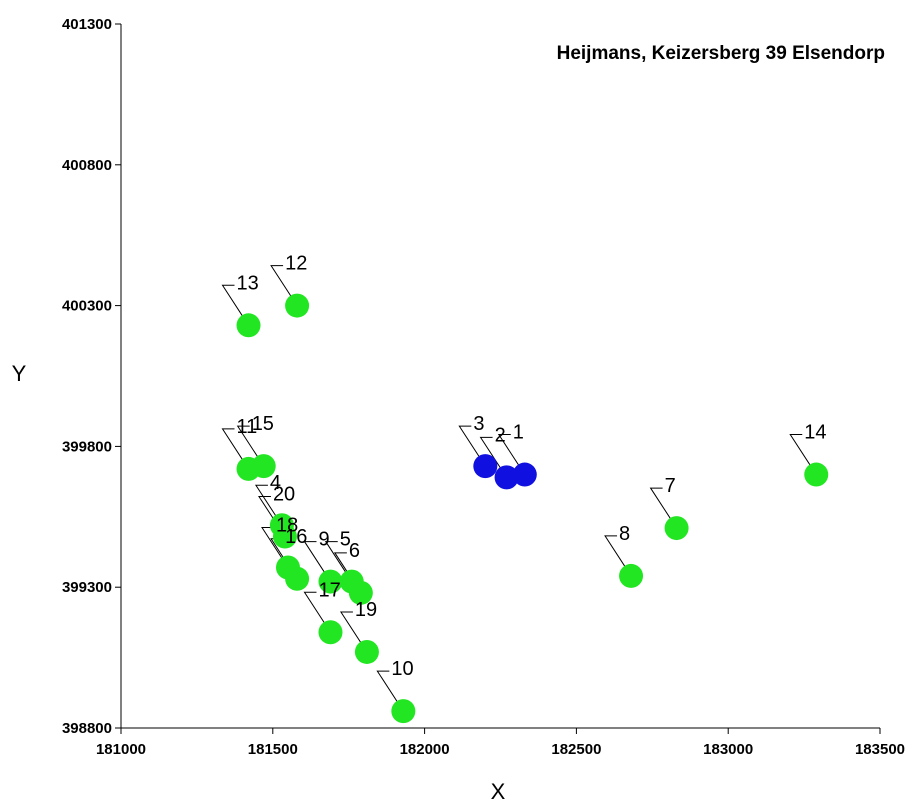  I want to click on point-label: 11, so click(247, 427).